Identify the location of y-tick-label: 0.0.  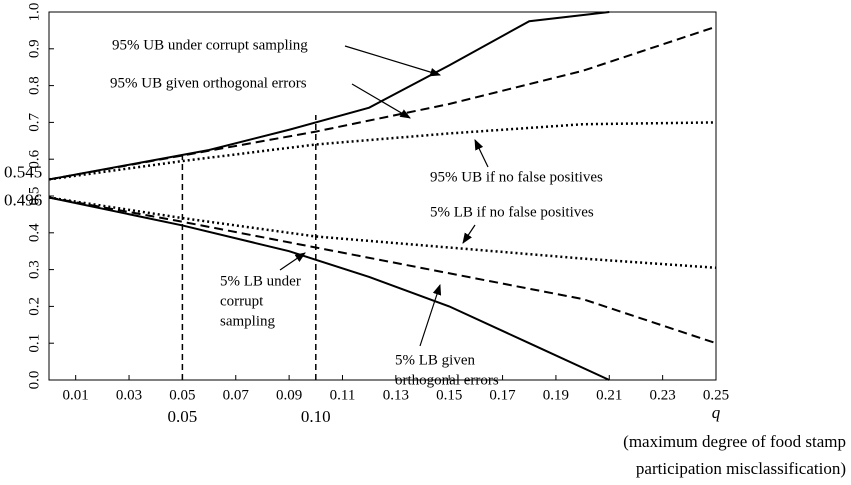
(34, 380).